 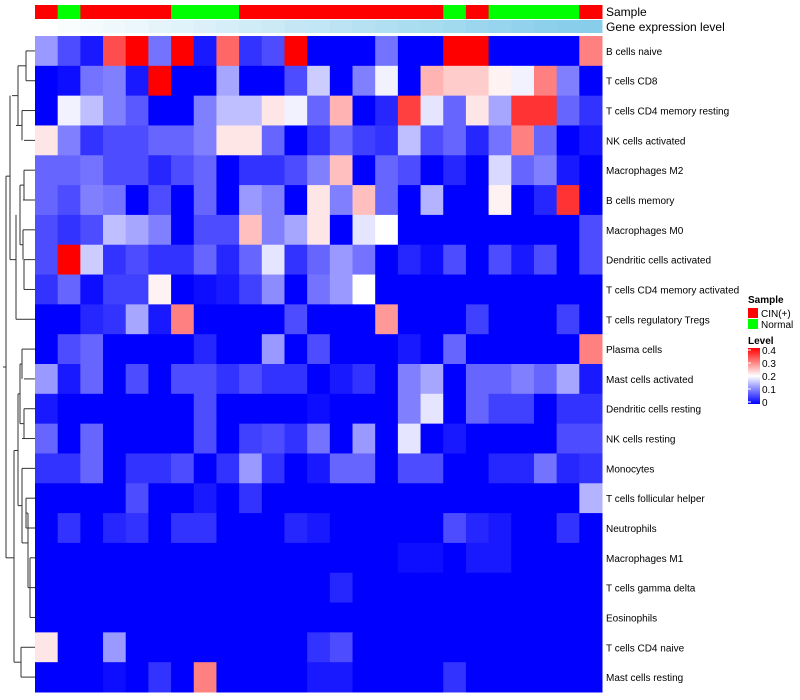 I want to click on legend-sample-label: Normal, so click(x=777, y=325).